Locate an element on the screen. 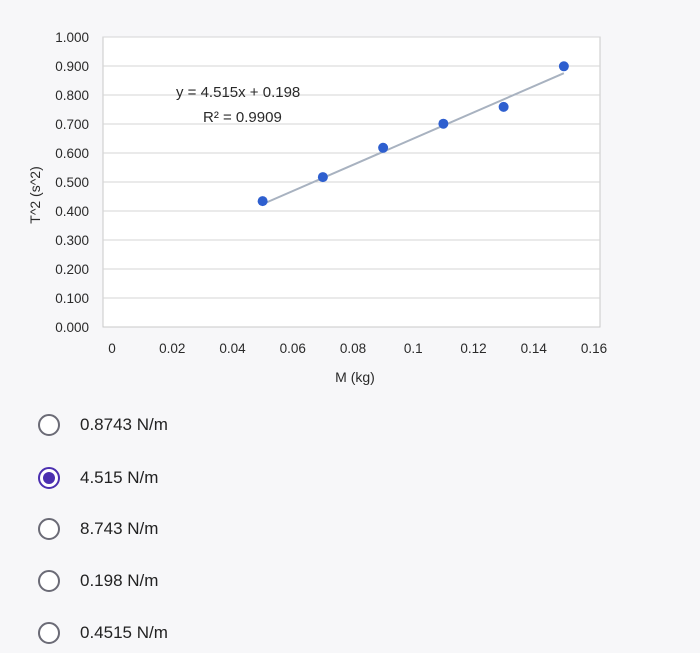 This screenshot has height=653, width=700. y-tick-label: 0.200 is located at coordinates (72, 269).